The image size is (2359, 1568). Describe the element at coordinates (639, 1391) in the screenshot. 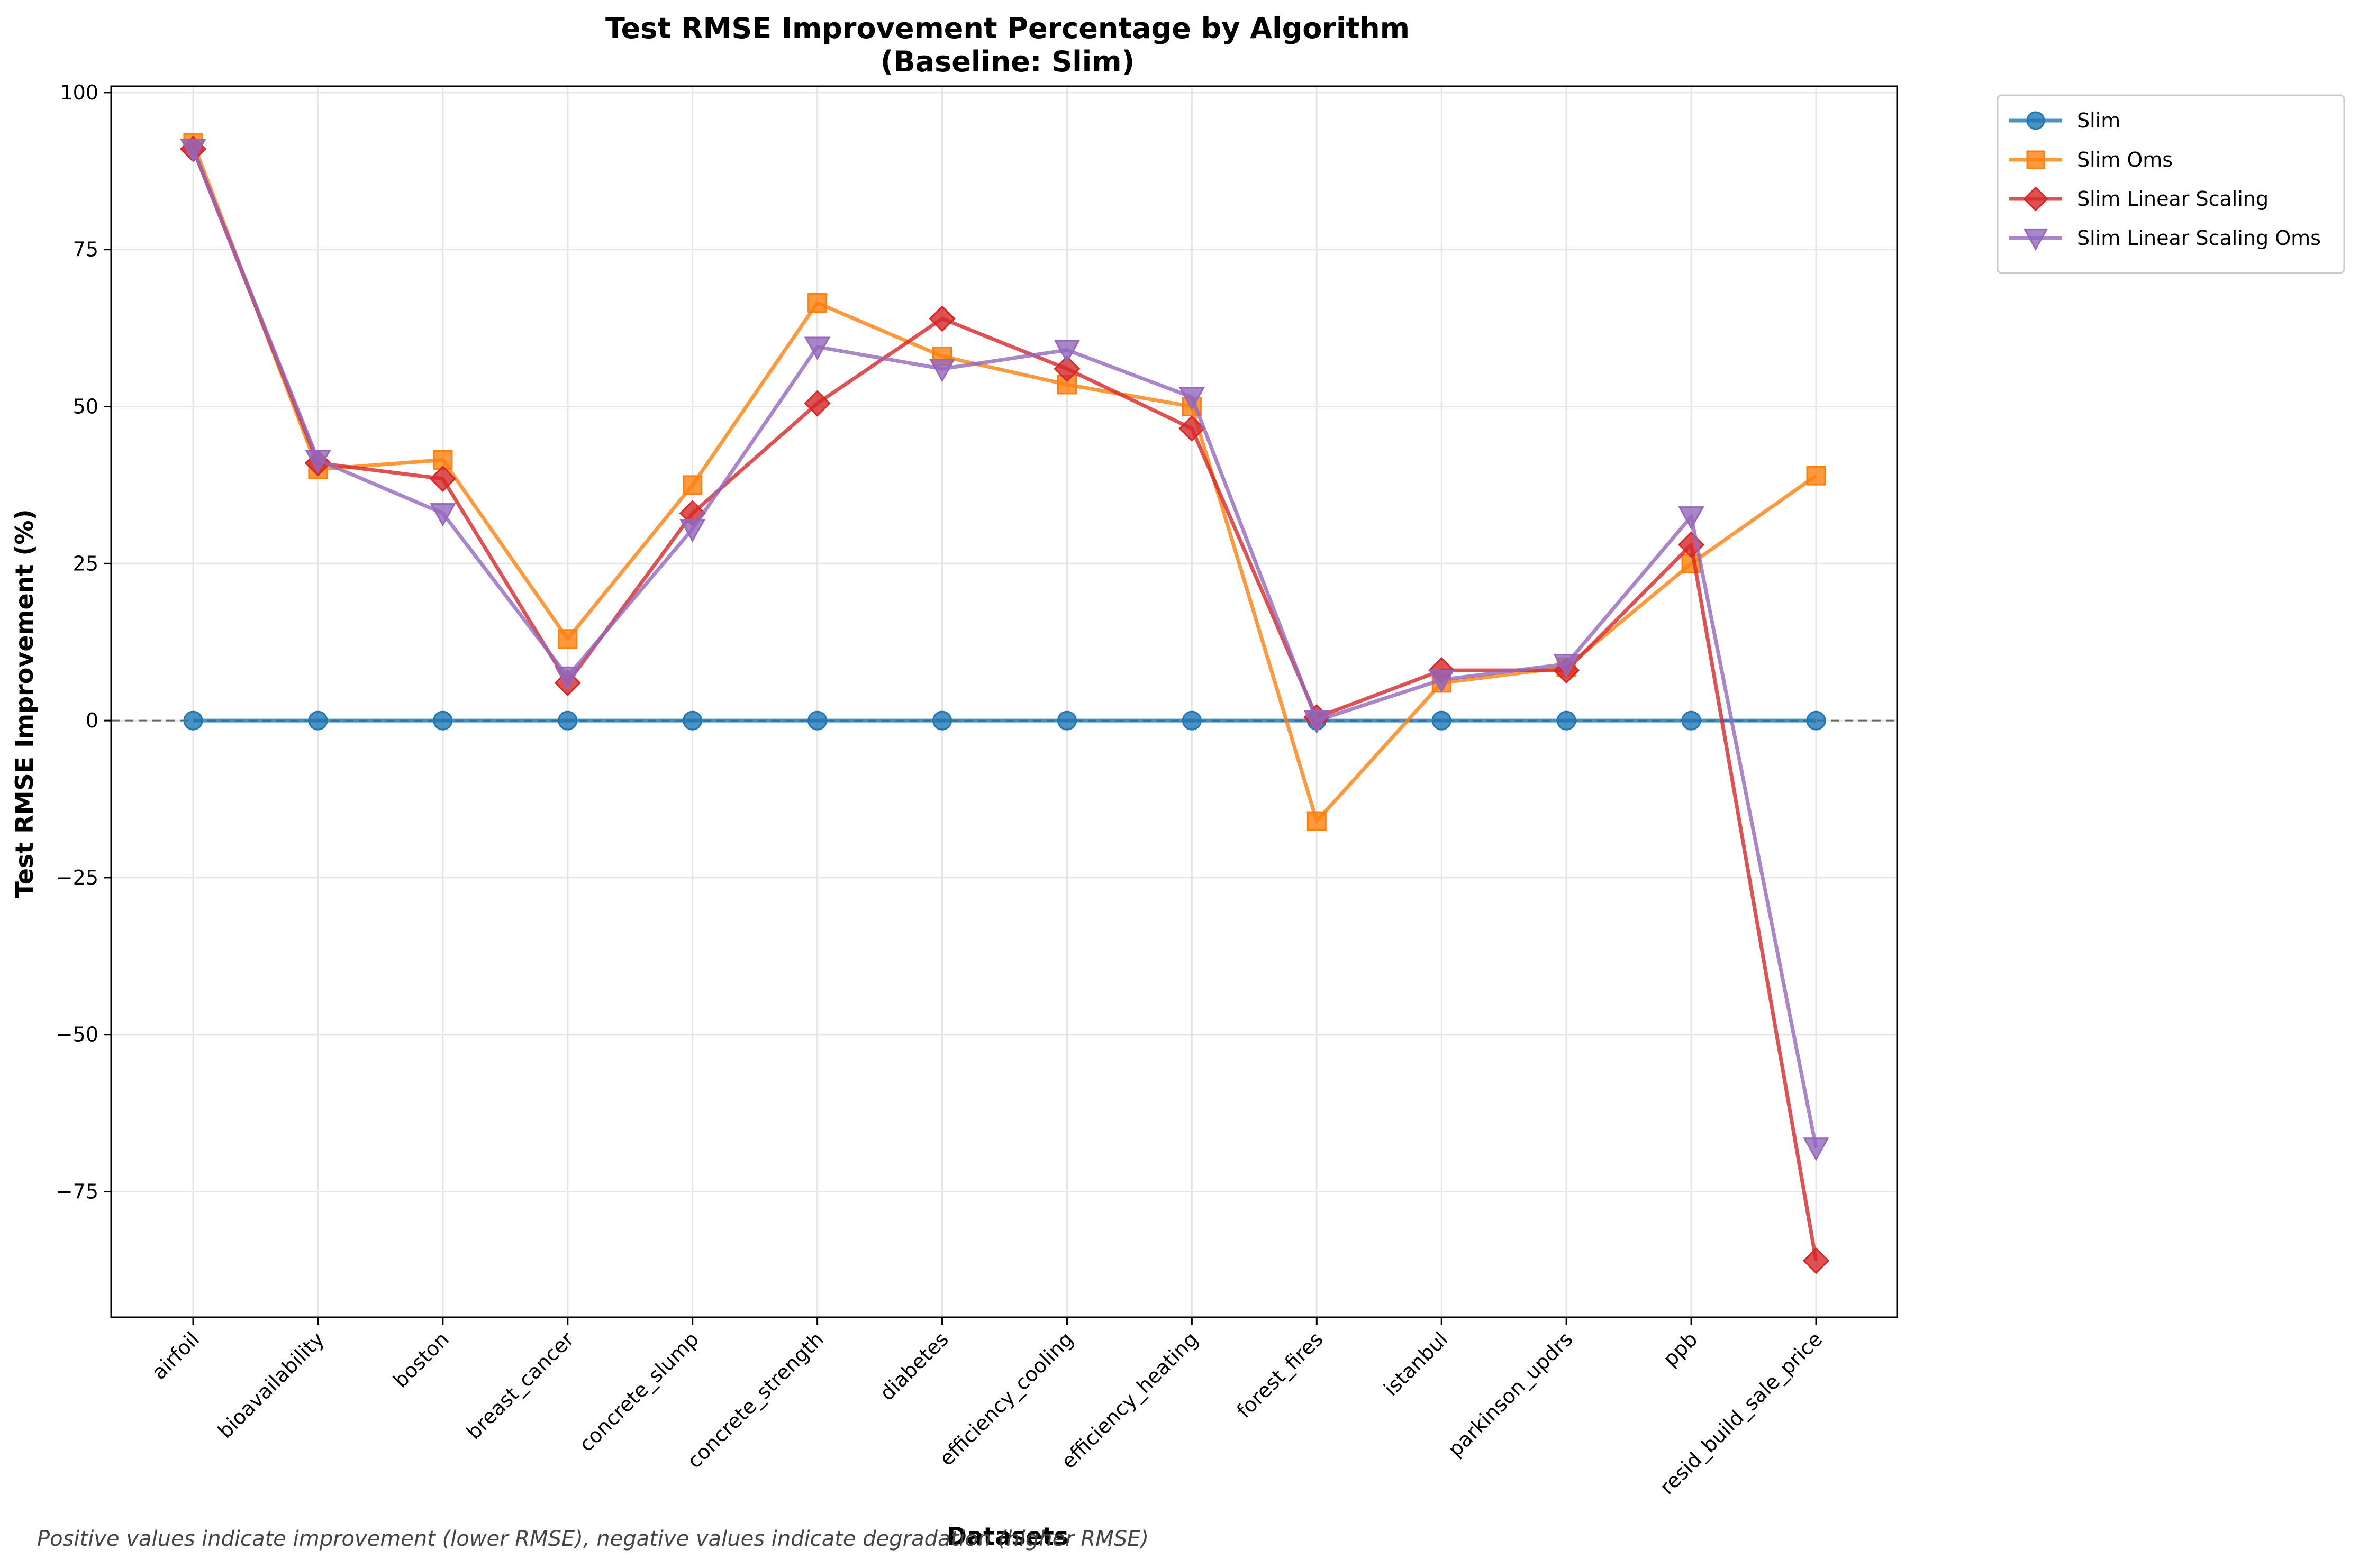

I see `x-tick-label: concrete_slump` at that location.